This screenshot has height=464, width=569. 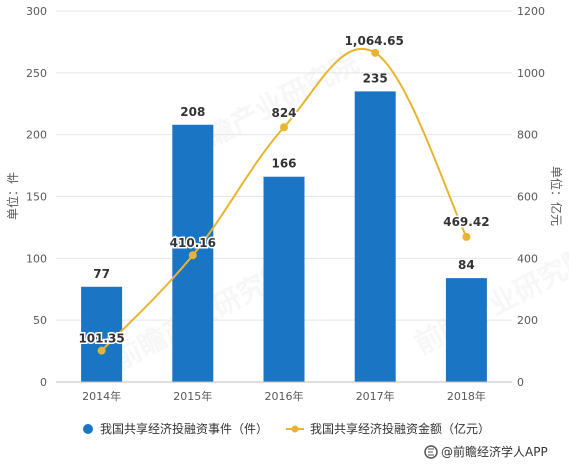 I want to click on bar-value-label: 84, so click(x=466, y=265).